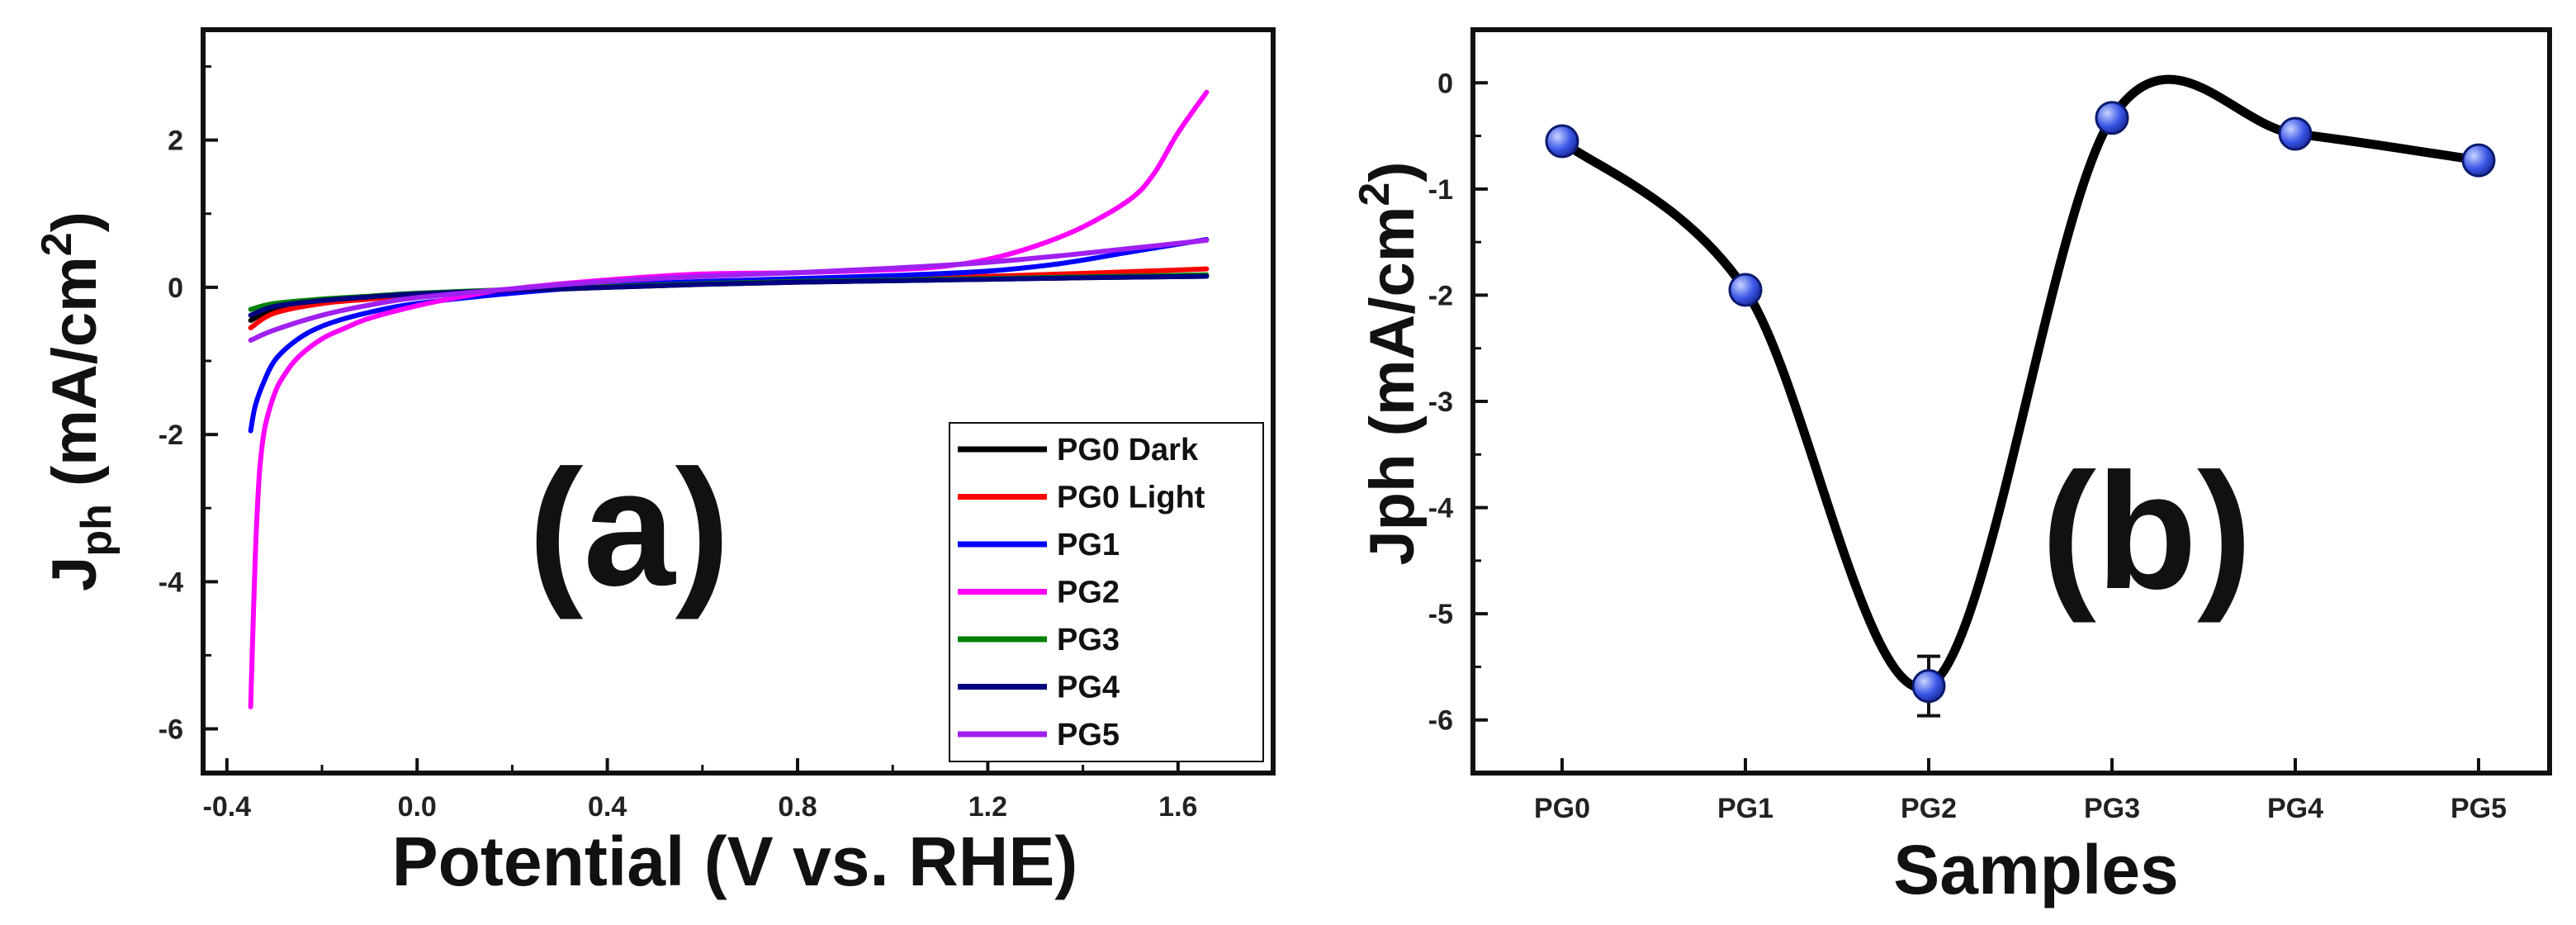 Image resolution: width=2576 pixels, height=925 pixels. I want to click on series-line-pg5, so click(729, 290).